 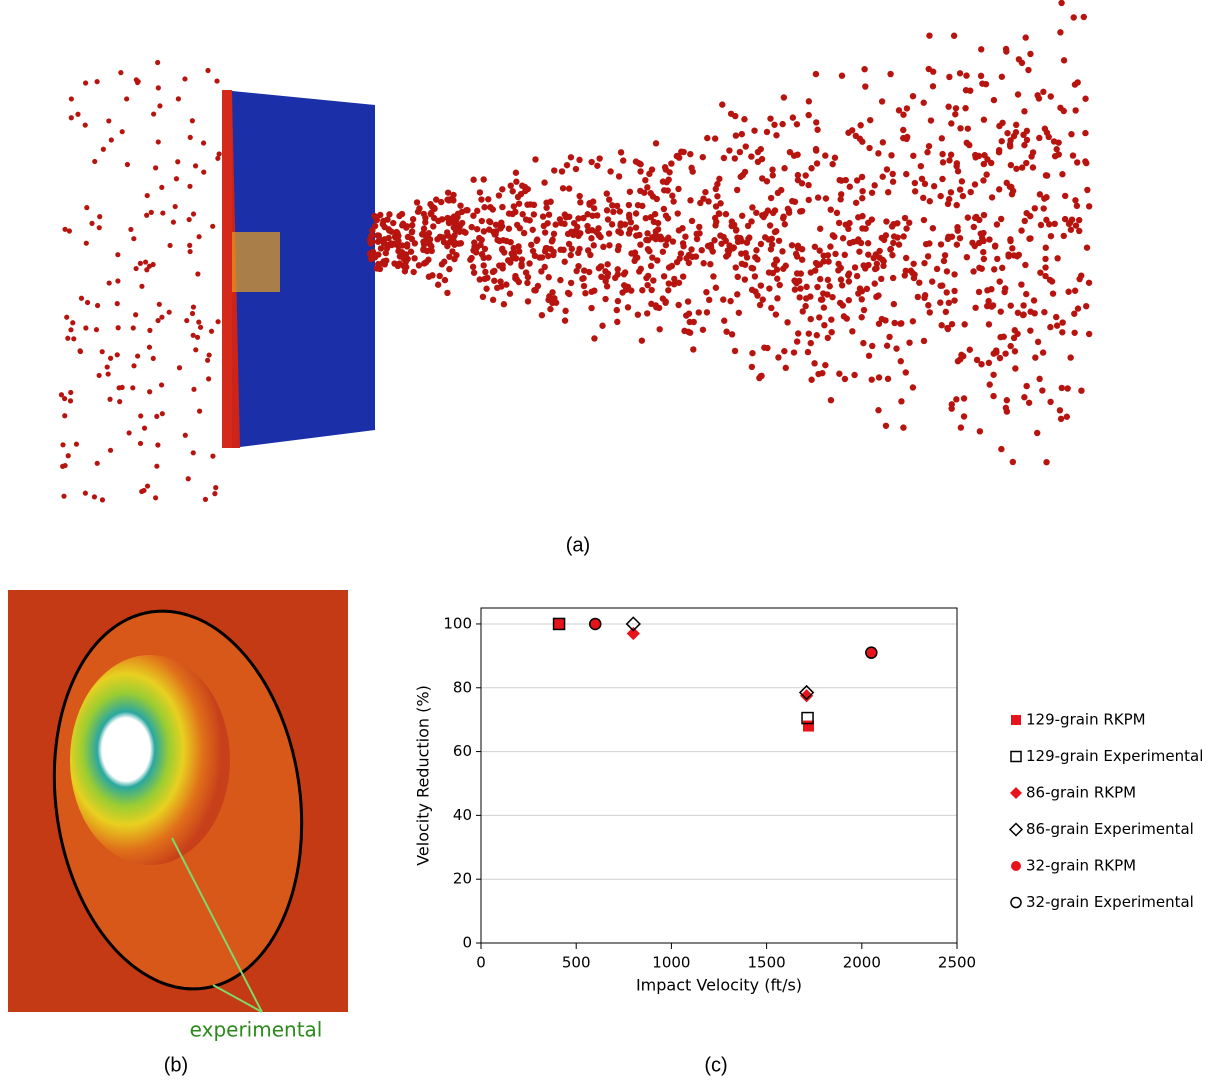 What do you see at coordinates (1110, 902) in the screenshot?
I see `legend-label: 32-grain Experimental` at bounding box center [1110, 902].